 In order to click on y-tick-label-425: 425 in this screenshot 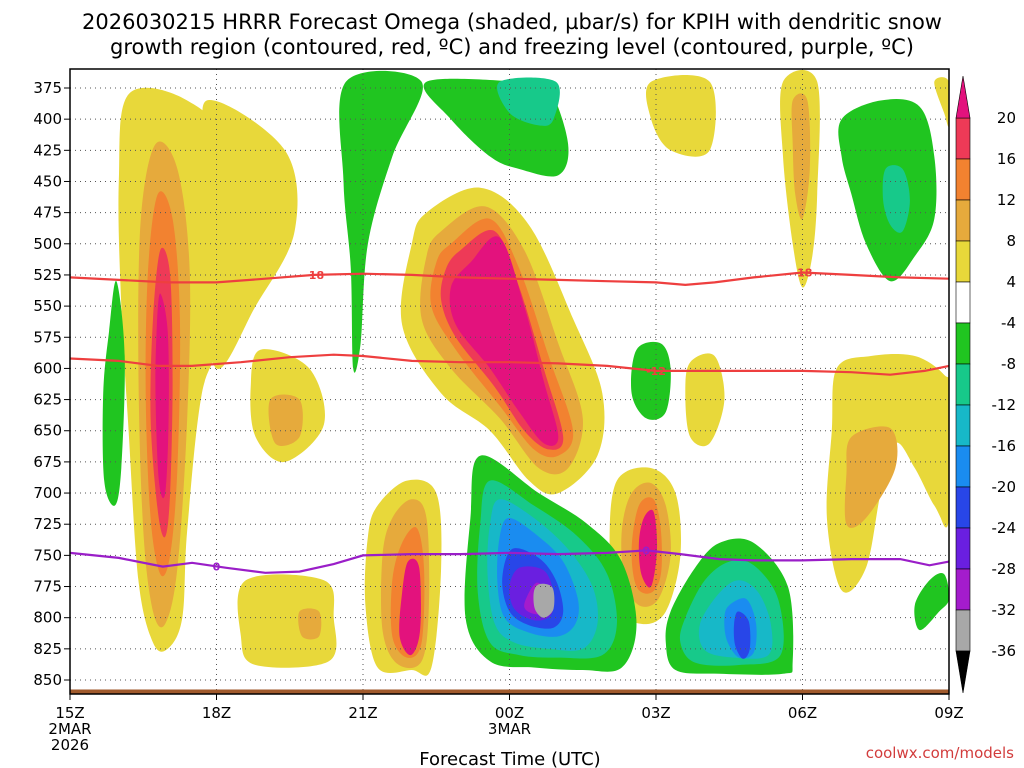, I will do `click(47, 150)`.